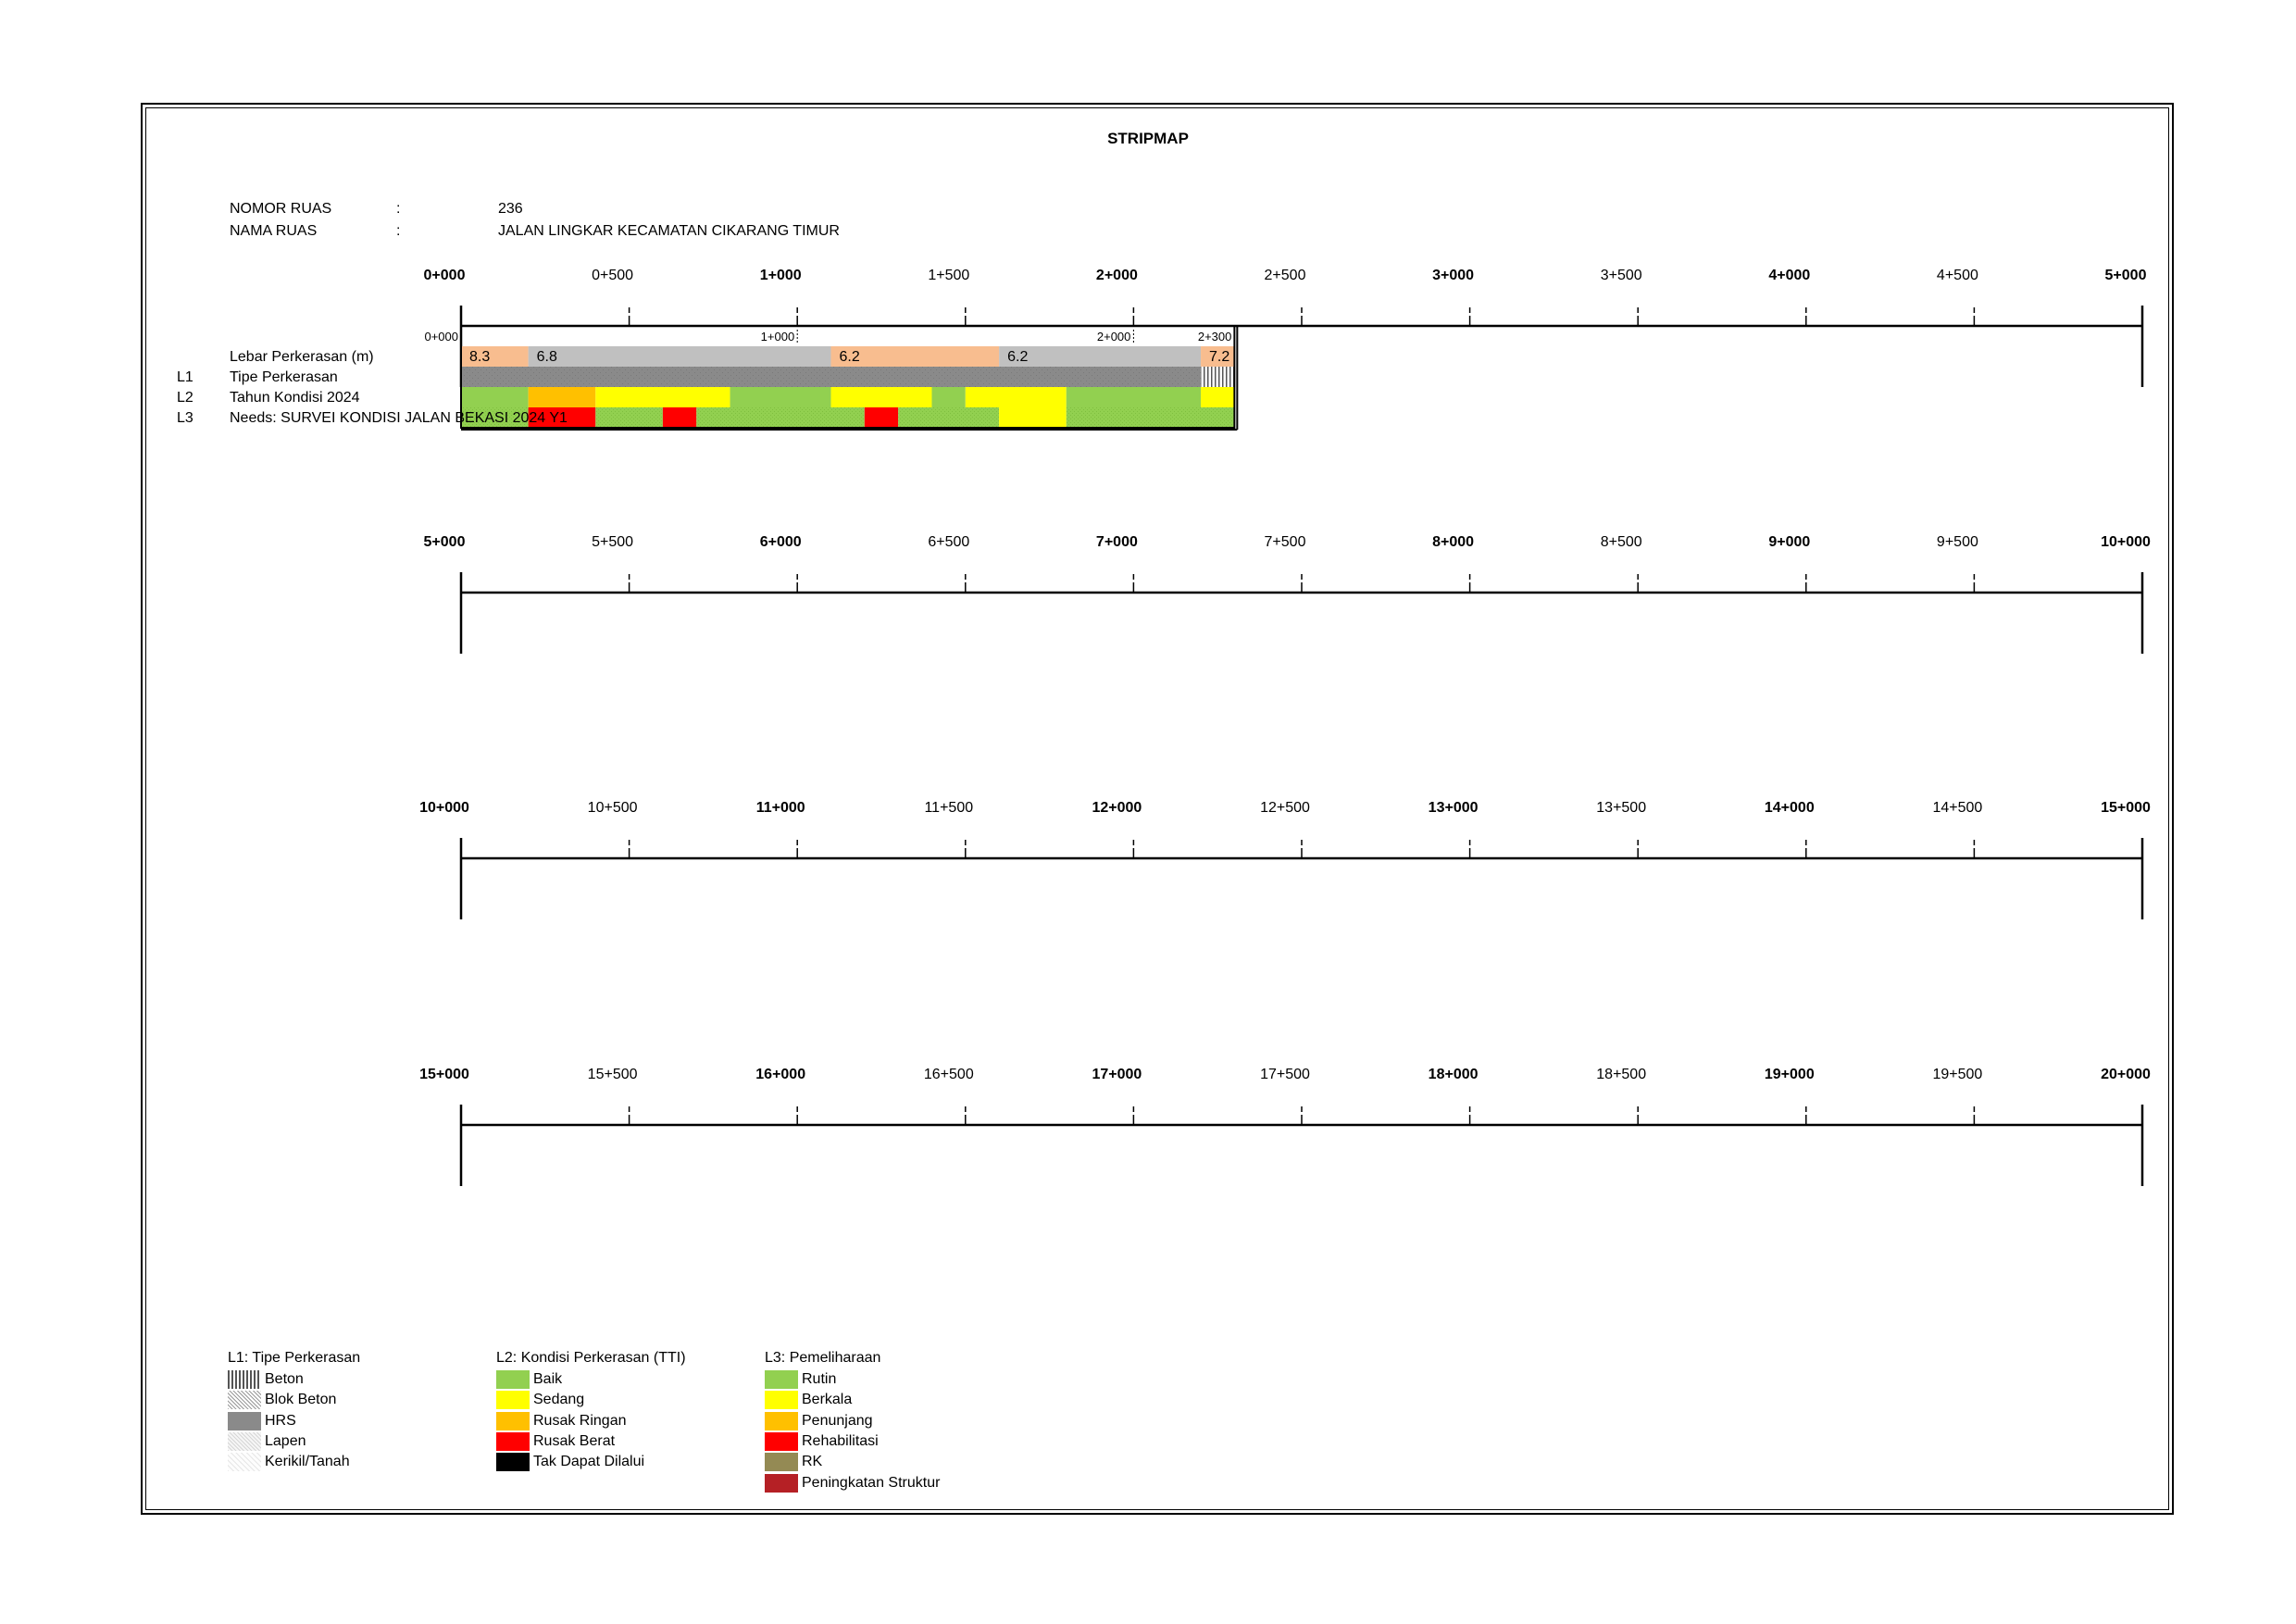 This screenshot has height=1624, width=2296. What do you see at coordinates (280, 1420) in the screenshot?
I see `legend-label: HRS` at bounding box center [280, 1420].